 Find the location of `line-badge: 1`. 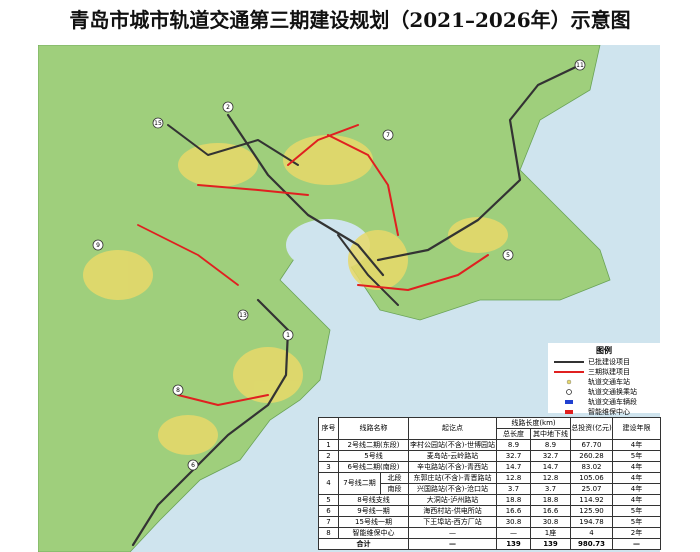

line-badge: 1 is located at coordinates (288, 335).